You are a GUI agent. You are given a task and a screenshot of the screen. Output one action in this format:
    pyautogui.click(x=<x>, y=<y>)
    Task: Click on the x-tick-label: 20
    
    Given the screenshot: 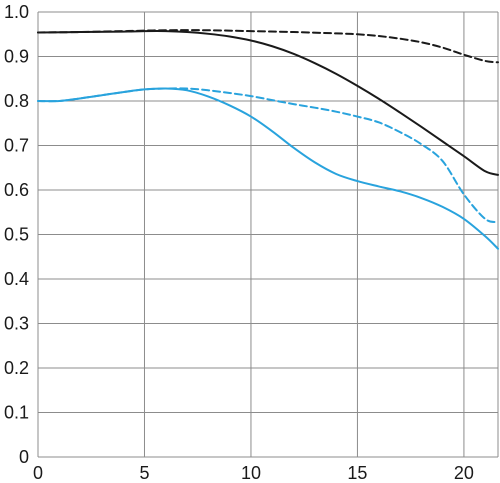 What is the action you would take?
    pyautogui.click(x=464, y=473)
    